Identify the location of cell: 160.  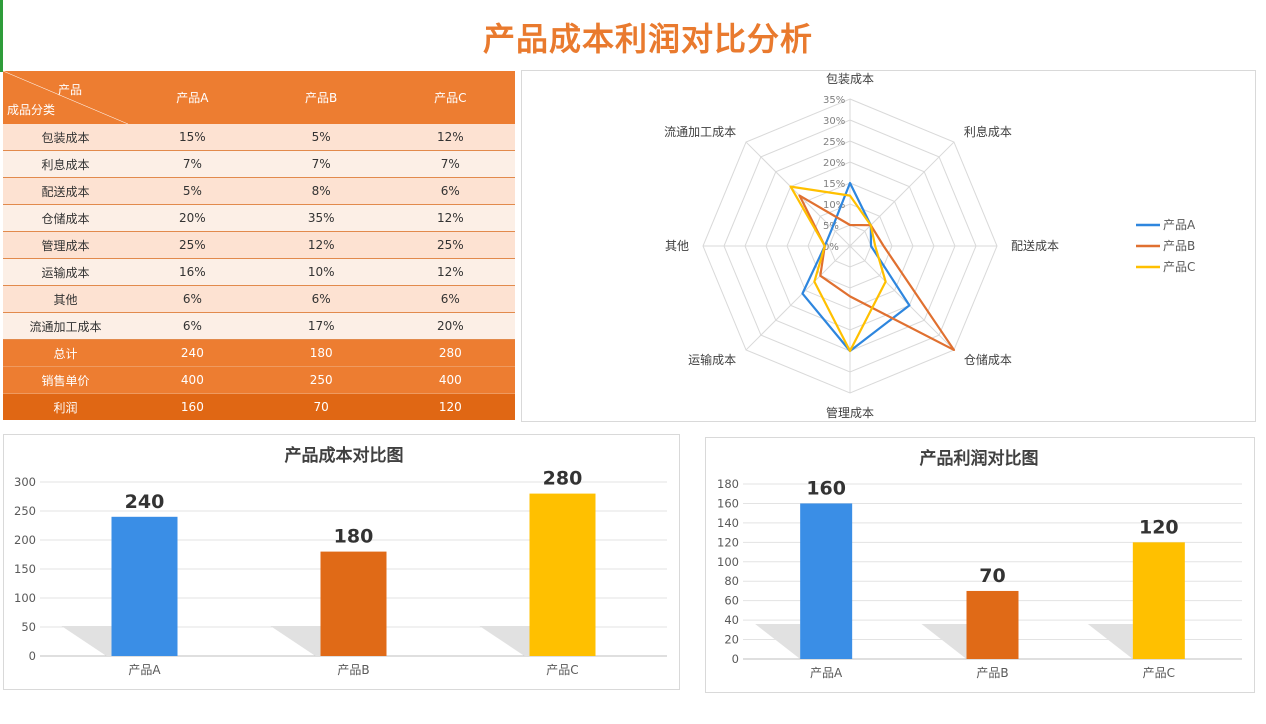
(192, 406).